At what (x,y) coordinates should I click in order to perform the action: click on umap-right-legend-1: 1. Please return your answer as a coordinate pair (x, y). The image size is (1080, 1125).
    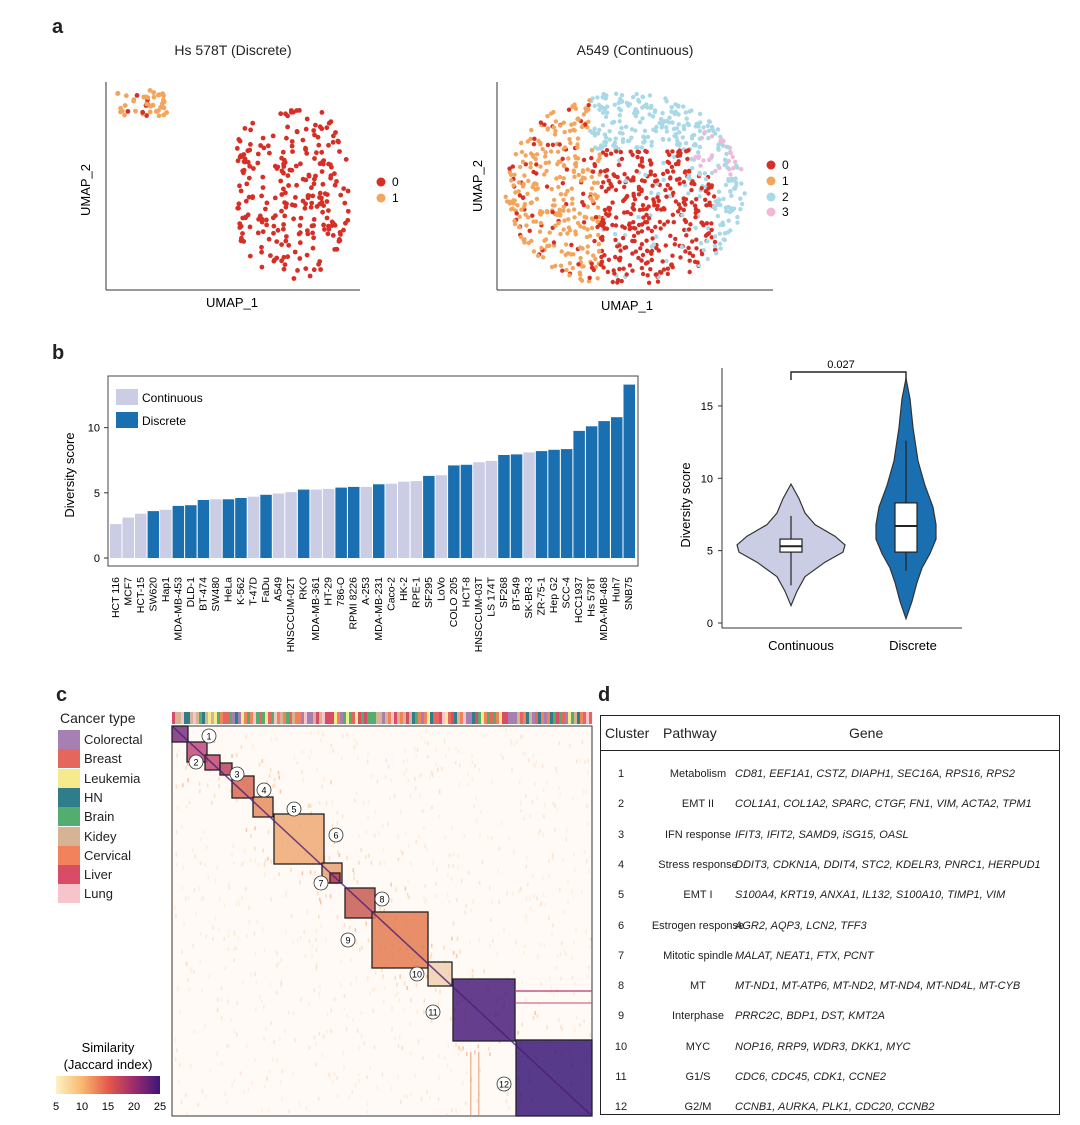
    Looking at the image, I should click on (785, 181).